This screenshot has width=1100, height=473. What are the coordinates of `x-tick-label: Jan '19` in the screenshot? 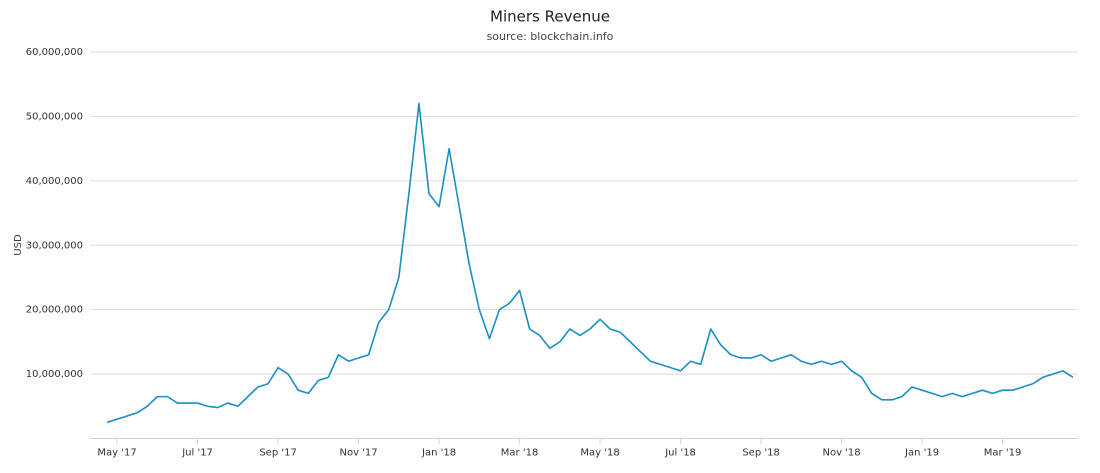 It's located at (921, 453).